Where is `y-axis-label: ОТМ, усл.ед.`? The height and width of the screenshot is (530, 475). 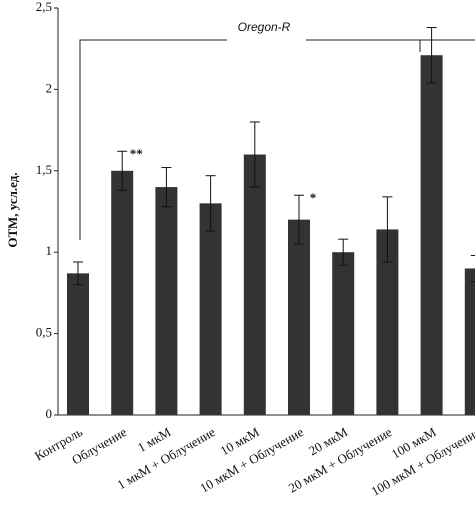
y-axis-label: ОТМ, усл.ед. is located at coordinates (12, 209).